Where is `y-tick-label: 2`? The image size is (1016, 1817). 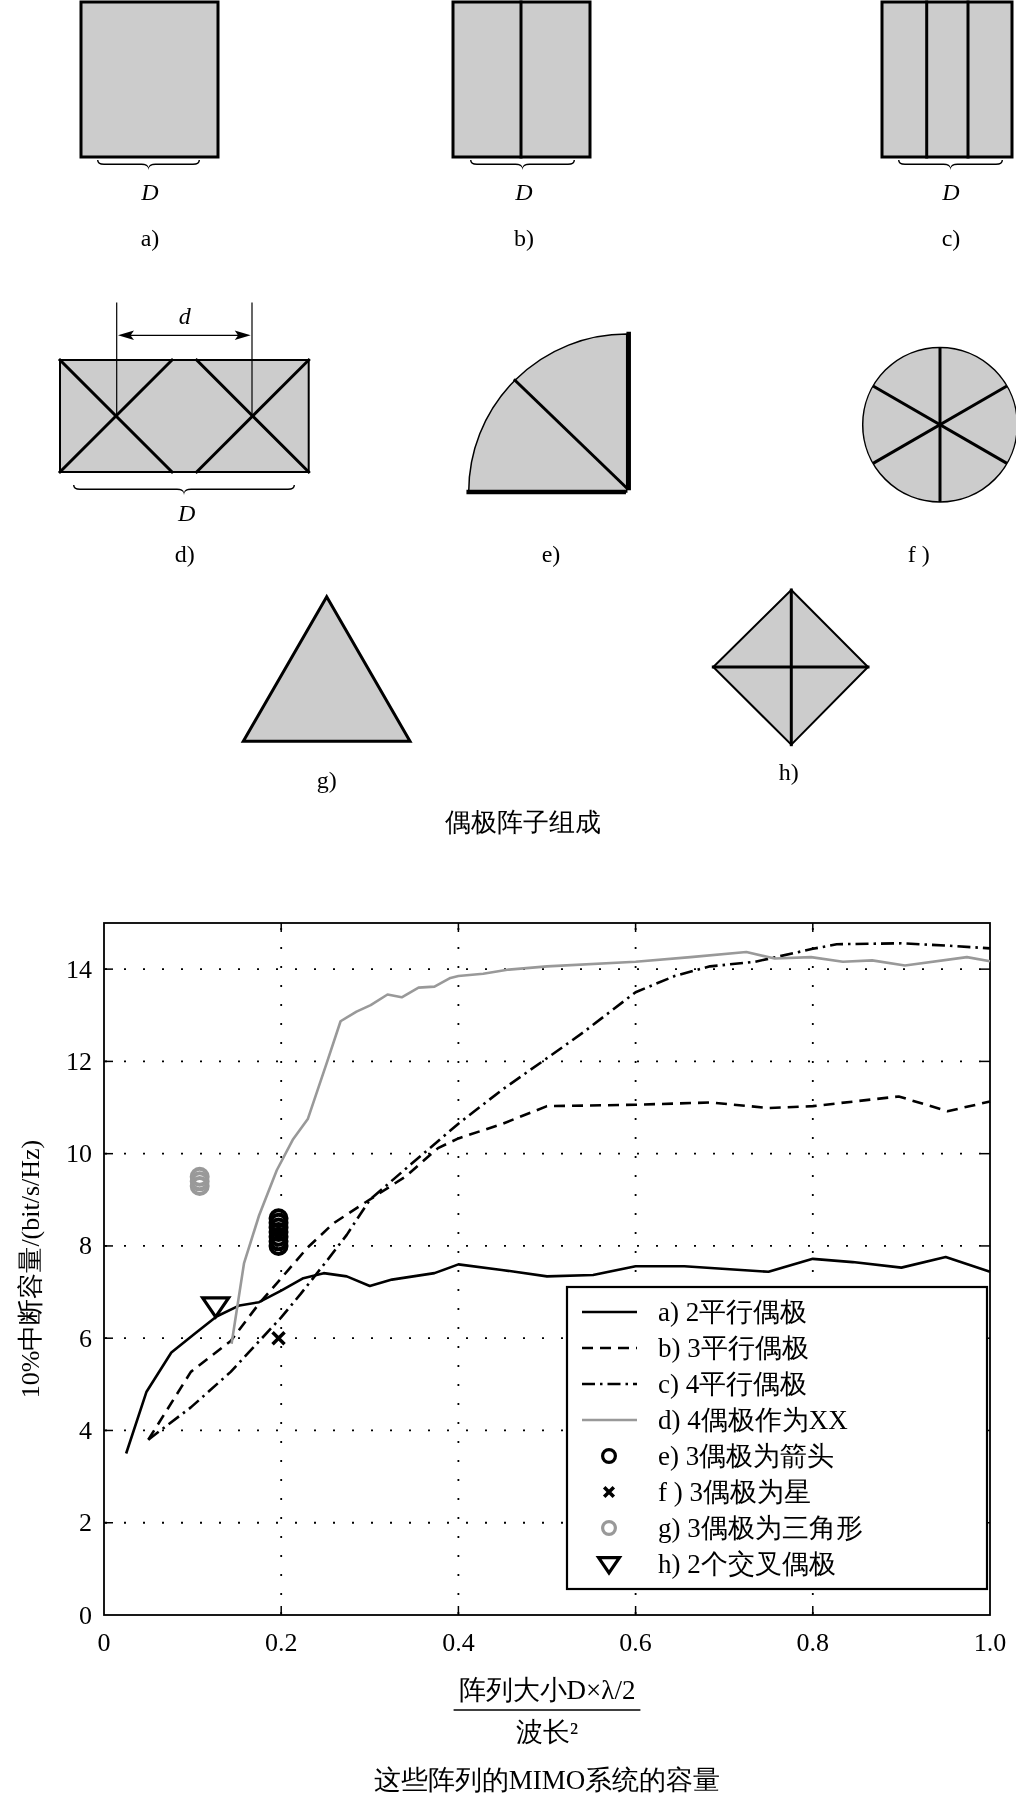 y-tick-label: 2 is located at coordinates (85, 1523).